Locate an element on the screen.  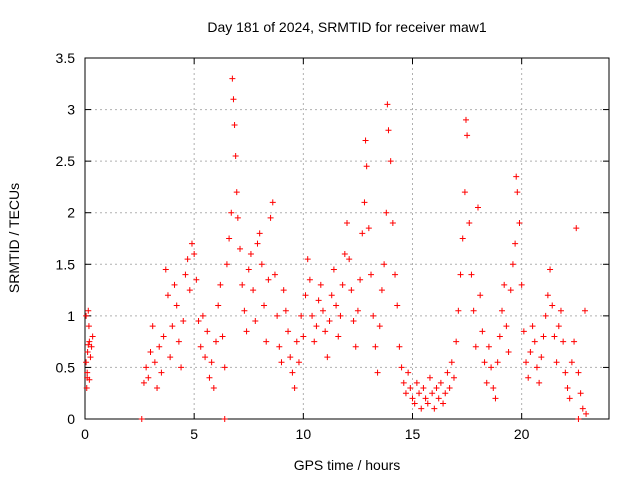
y-tick-label: 2 is located at coordinates (71, 213).